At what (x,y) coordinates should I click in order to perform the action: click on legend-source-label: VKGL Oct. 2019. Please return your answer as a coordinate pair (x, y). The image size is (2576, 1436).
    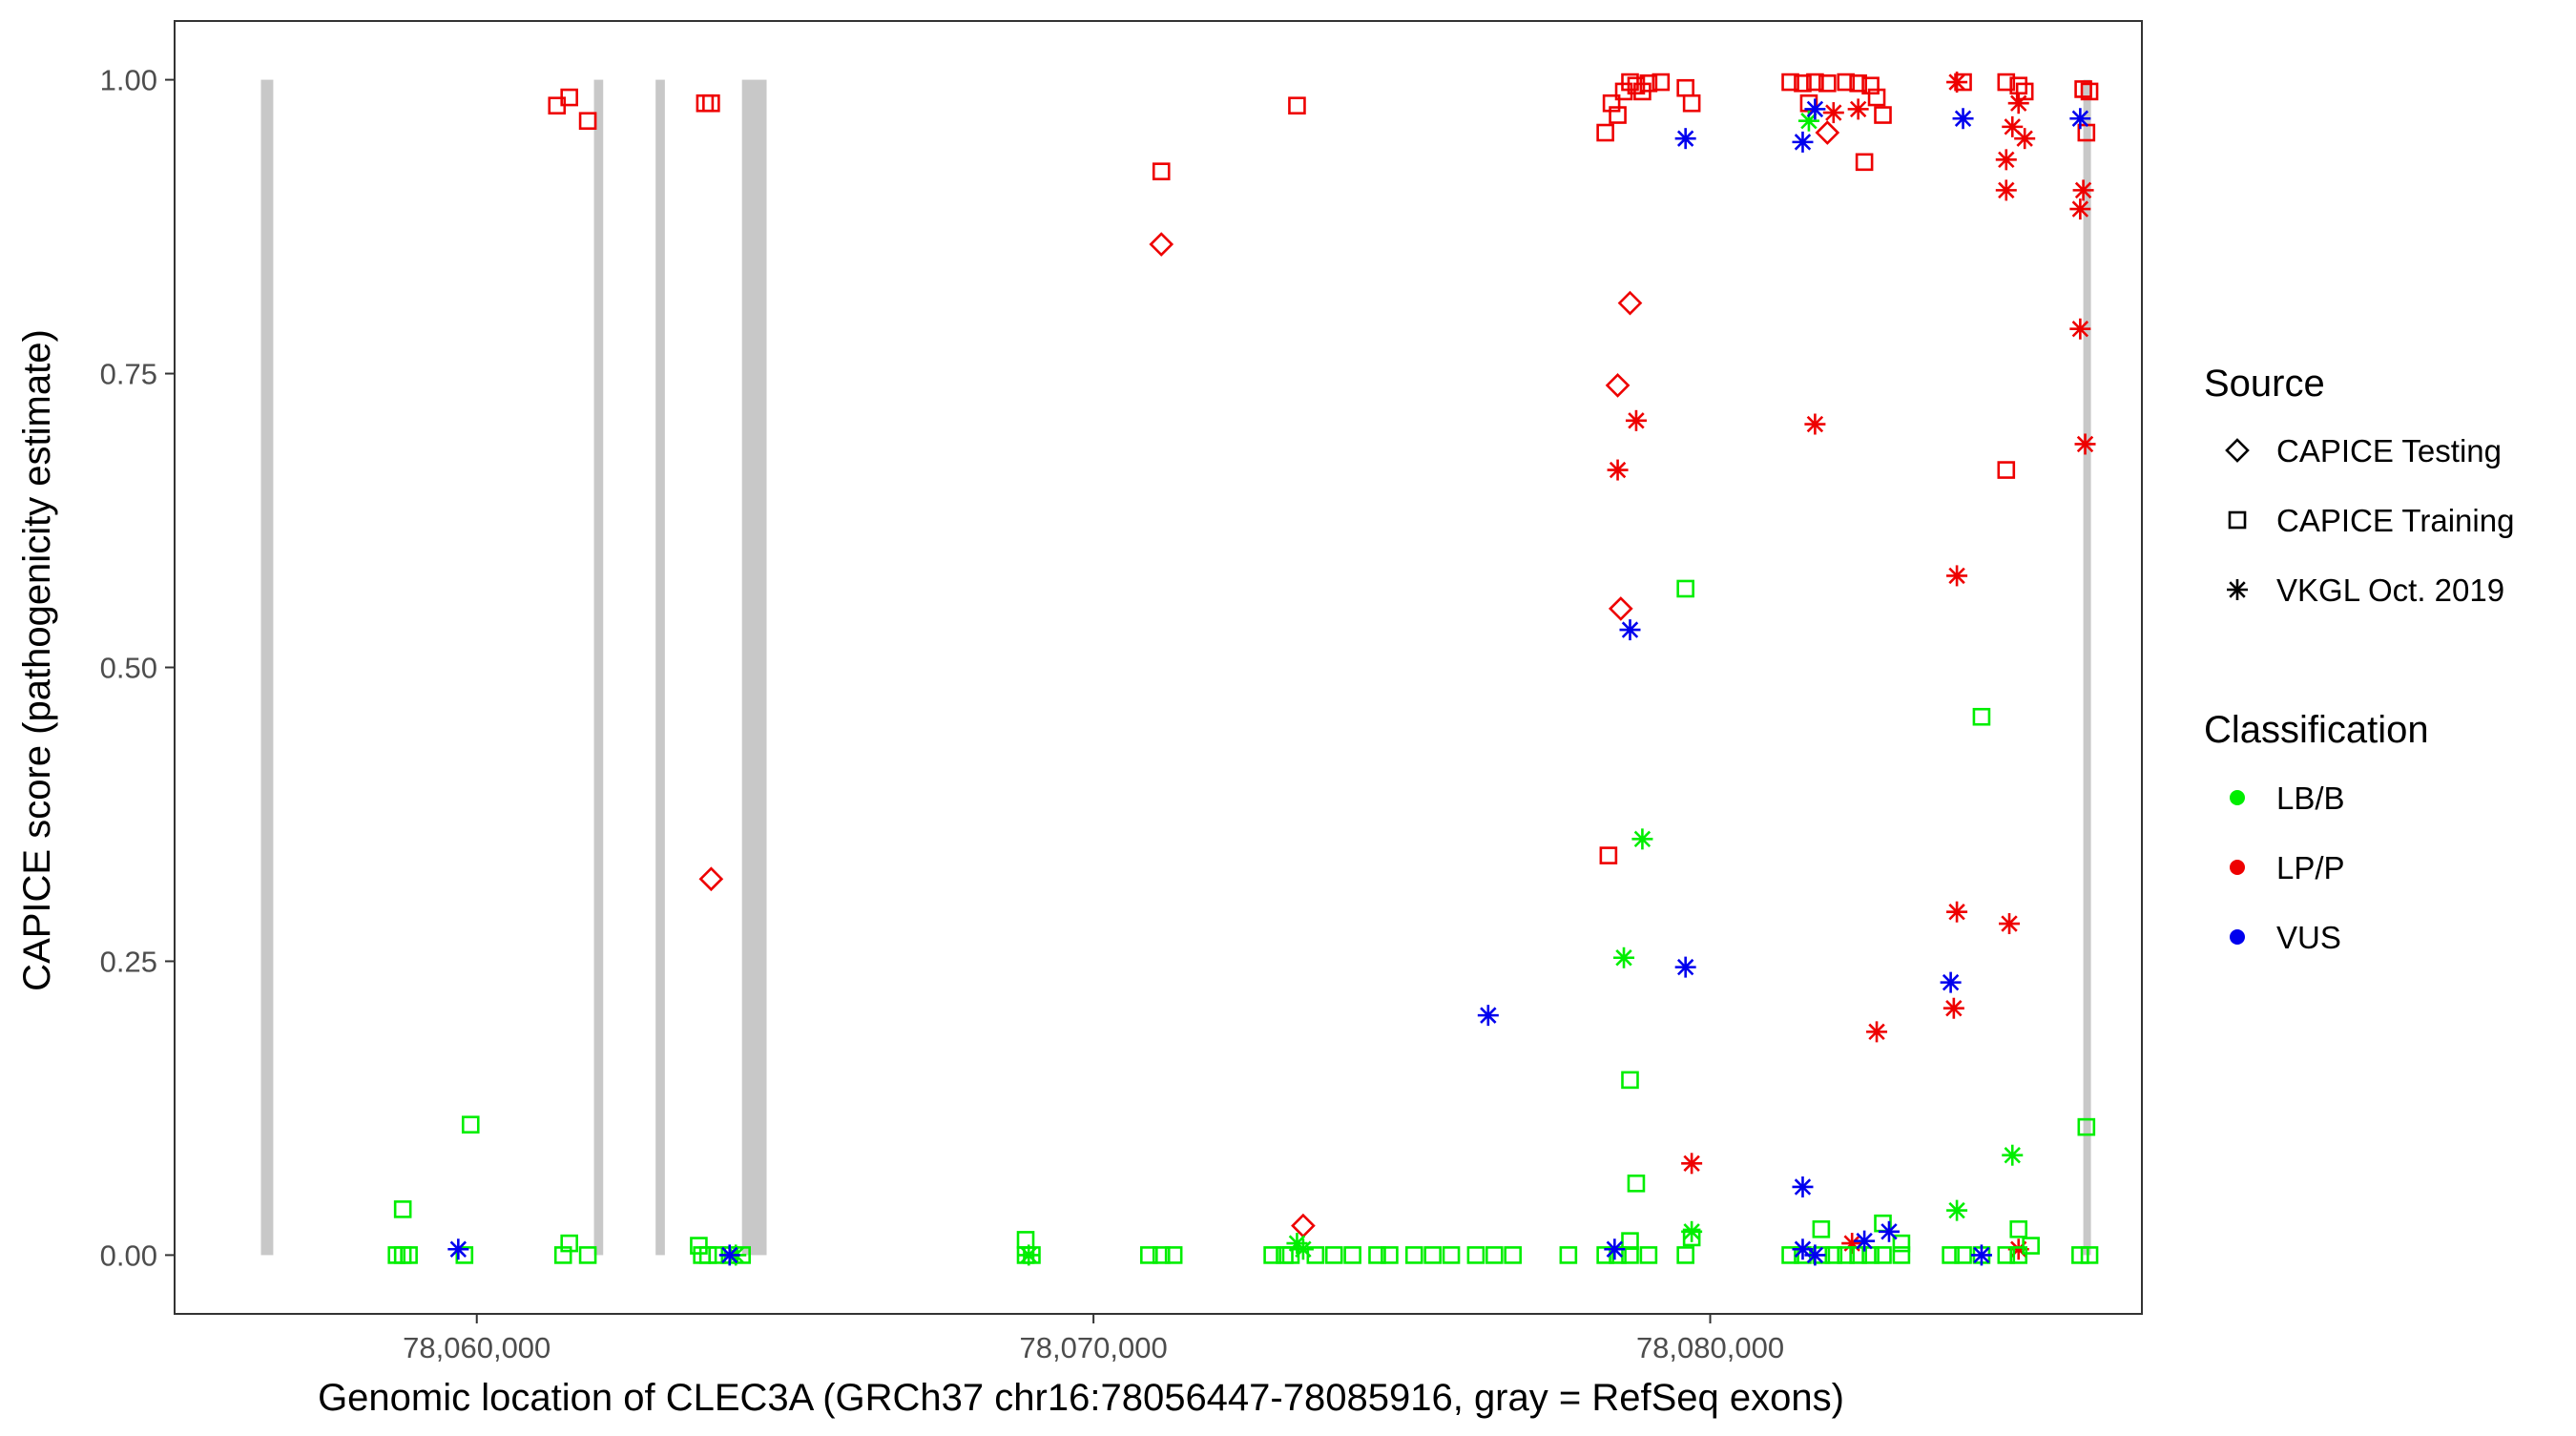
    Looking at the image, I should click on (2390, 590).